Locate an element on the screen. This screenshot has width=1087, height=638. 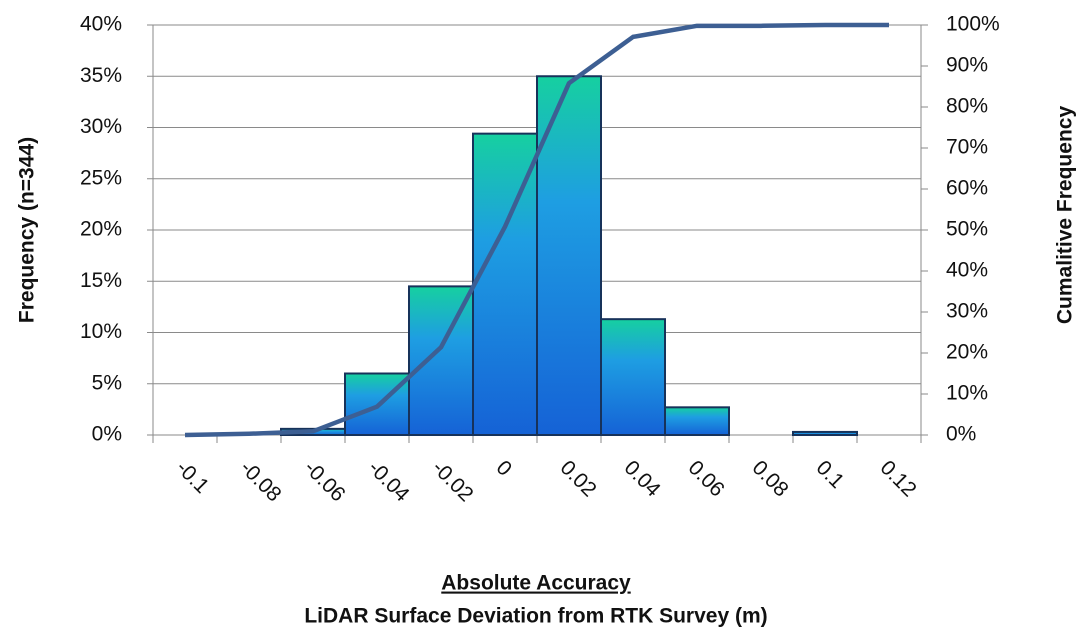
x-tick-label: 0.08 is located at coordinates (770, 478).